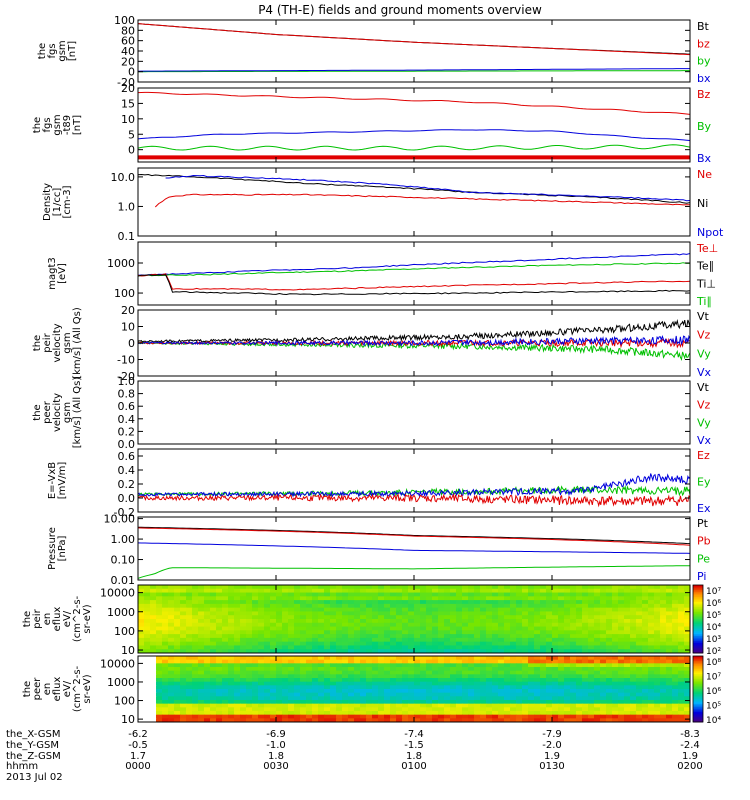 Image resolution: width=750 pixels, height=800 pixels. What do you see at coordinates (67, 342) in the screenshot?
I see `ylabel-line: gsm` at bounding box center [67, 342].